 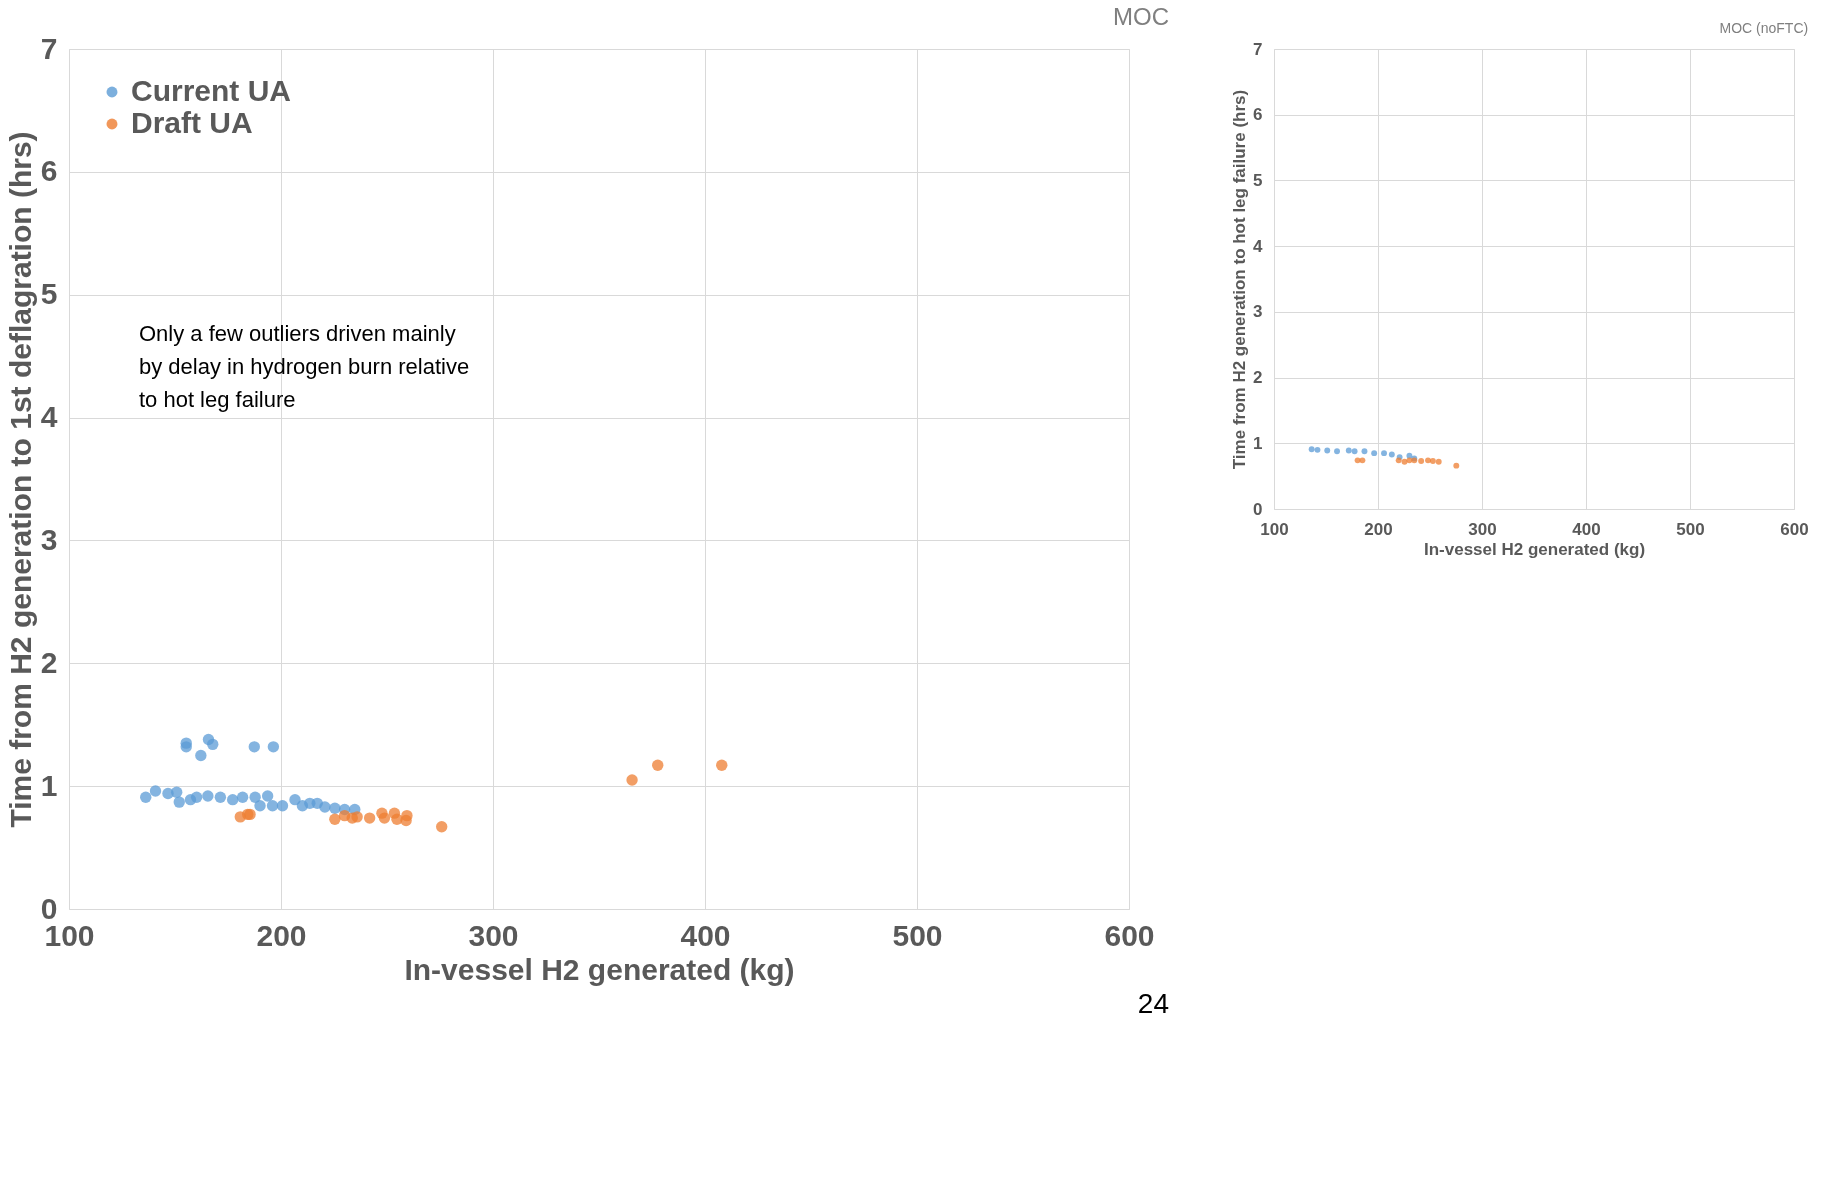 What do you see at coordinates (304, 367) in the screenshot?
I see `annotation: Only a few outliers driven mainly by delay in hydrogen burn relative to hot leg failure` at bounding box center [304, 367].